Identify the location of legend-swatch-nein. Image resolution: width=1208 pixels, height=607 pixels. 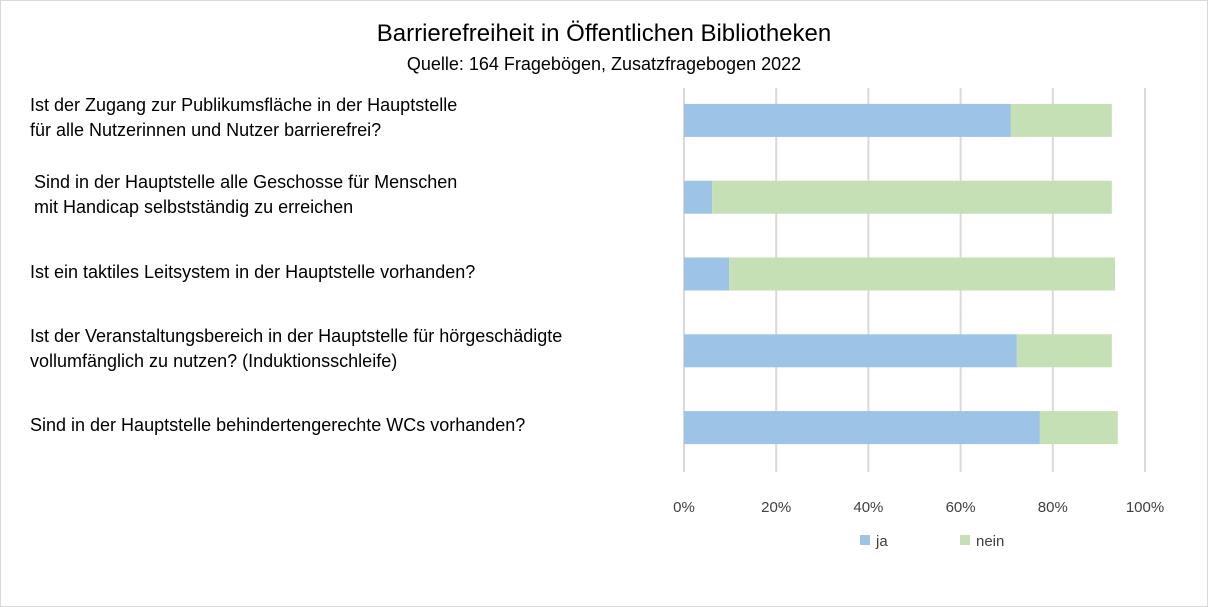
(965, 540).